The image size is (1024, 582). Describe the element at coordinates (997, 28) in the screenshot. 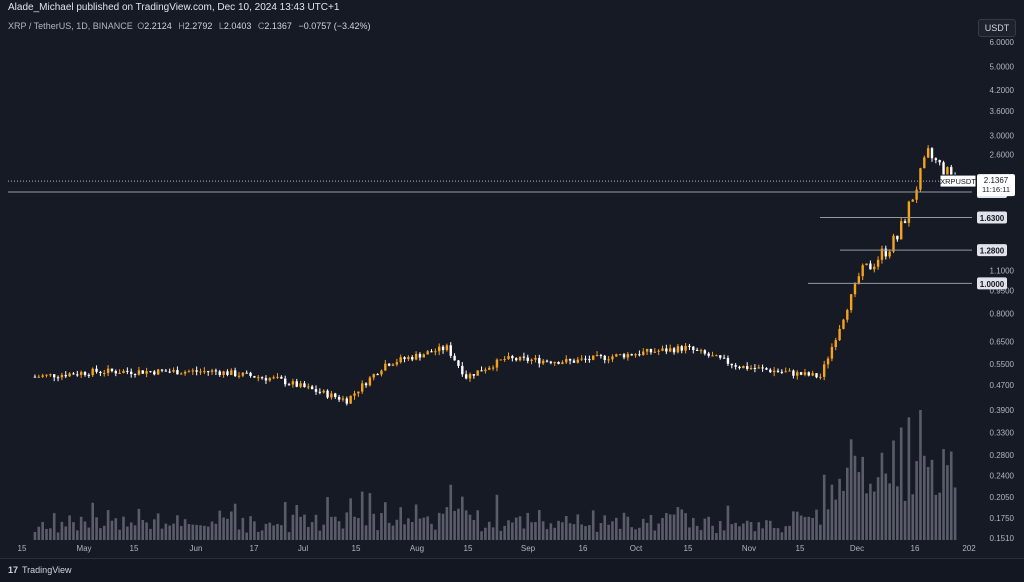

I see `currency-button: USDT` at that location.